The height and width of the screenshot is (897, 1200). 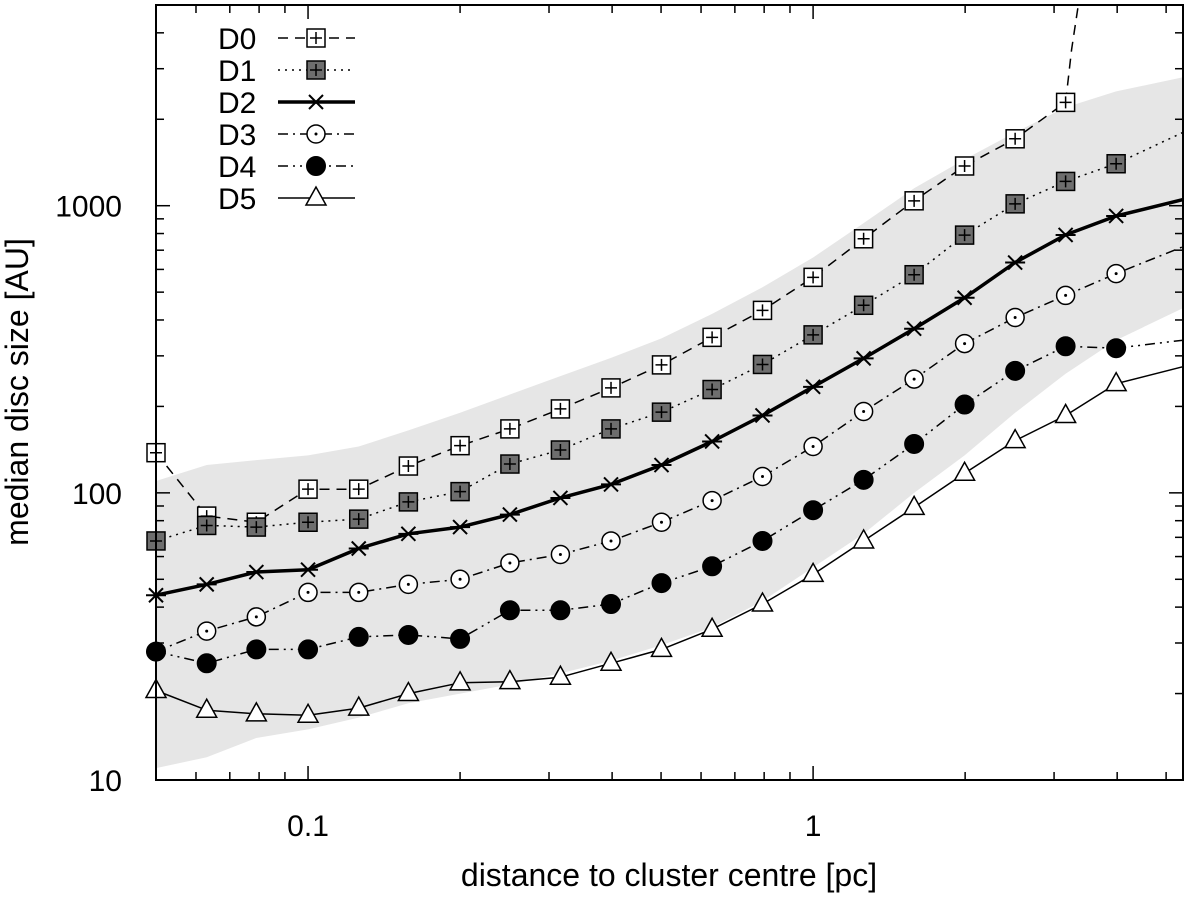 I want to click on legend-item-d4: D4, so click(x=286, y=167).